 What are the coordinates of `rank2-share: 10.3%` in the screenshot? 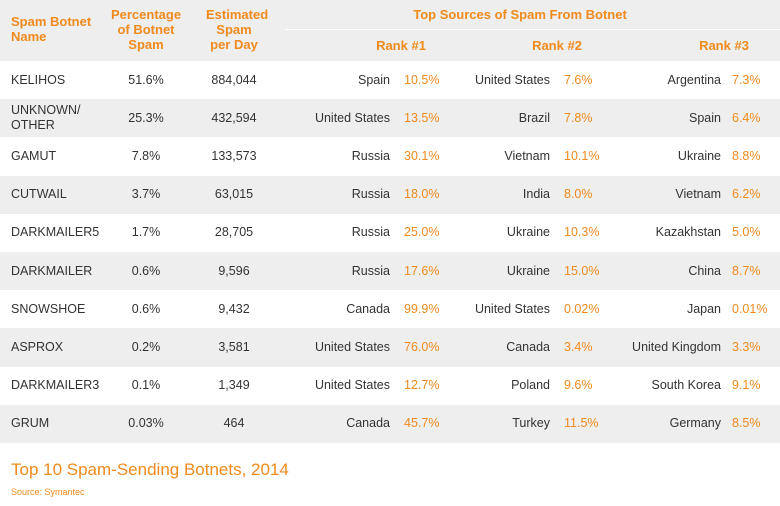 It's located at (582, 232).